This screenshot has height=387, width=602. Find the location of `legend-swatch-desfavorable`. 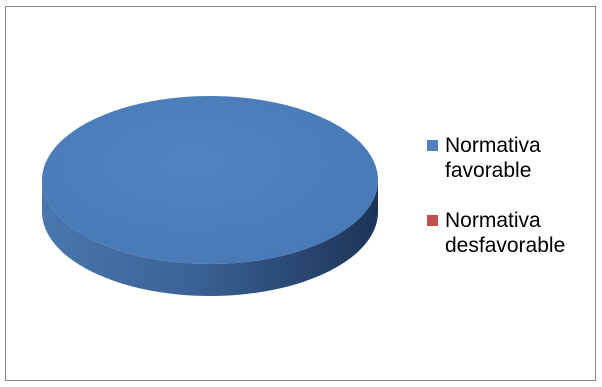

legend-swatch-desfavorable is located at coordinates (432, 220).